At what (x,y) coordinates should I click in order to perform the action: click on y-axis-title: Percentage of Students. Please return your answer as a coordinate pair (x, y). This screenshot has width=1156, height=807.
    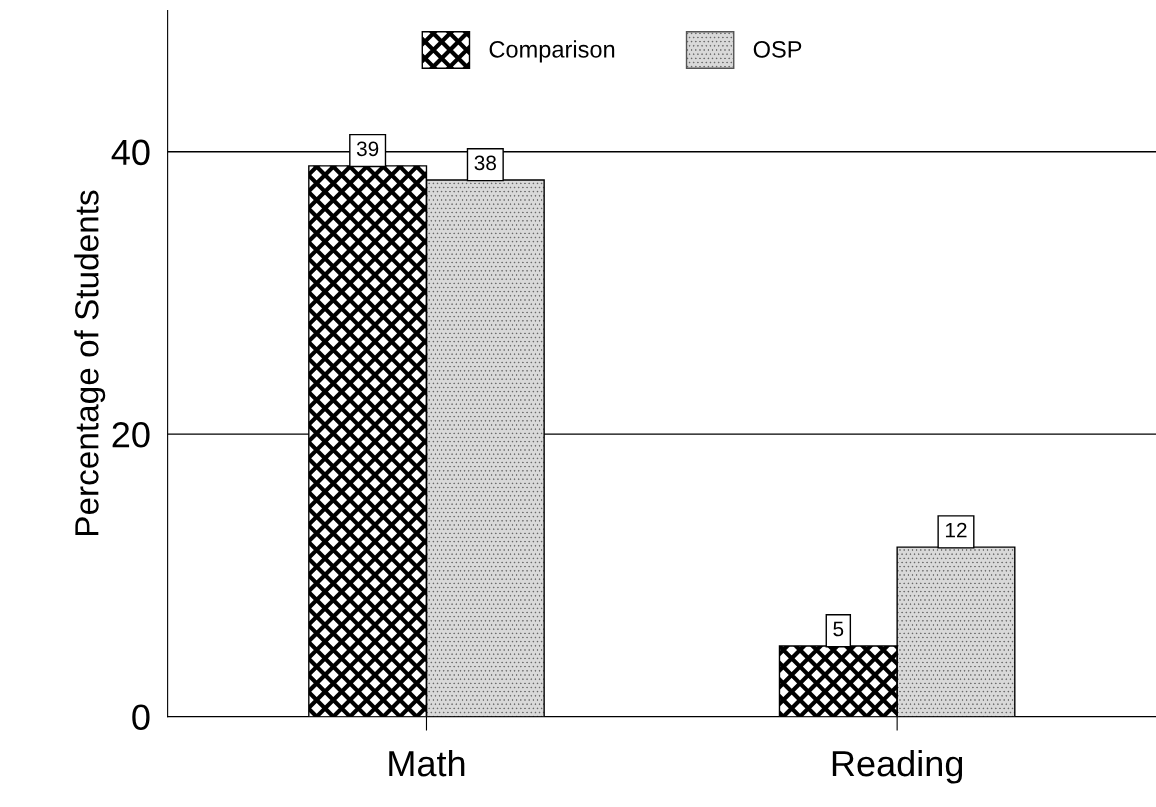
    Looking at the image, I should click on (90, 362).